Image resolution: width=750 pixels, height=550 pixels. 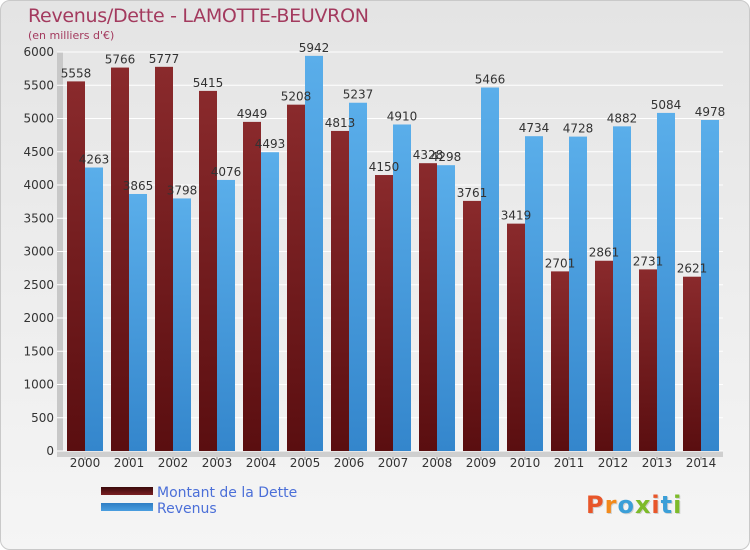 What do you see at coordinates (314, 48) in the screenshot?
I see `bar-label-revenus: 5942` at bounding box center [314, 48].